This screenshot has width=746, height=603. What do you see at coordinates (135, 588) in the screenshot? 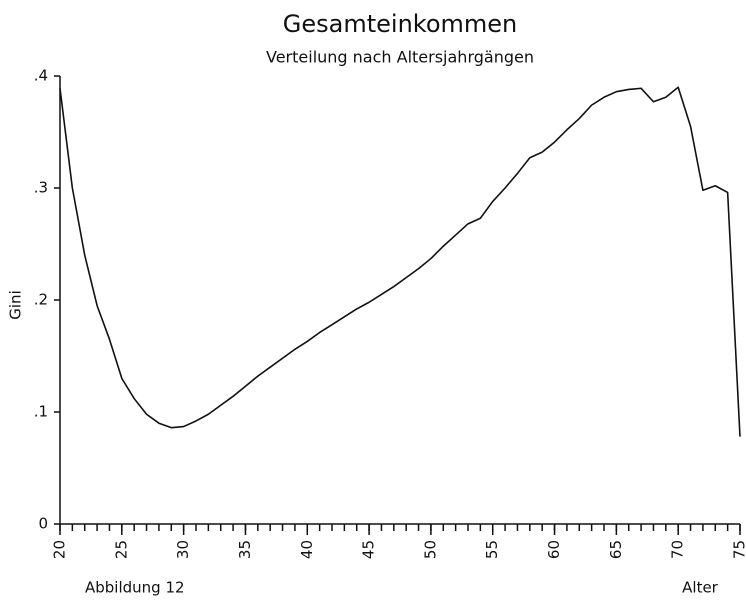
I see `annotation: Abbildung 12` at bounding box center [135, 588].